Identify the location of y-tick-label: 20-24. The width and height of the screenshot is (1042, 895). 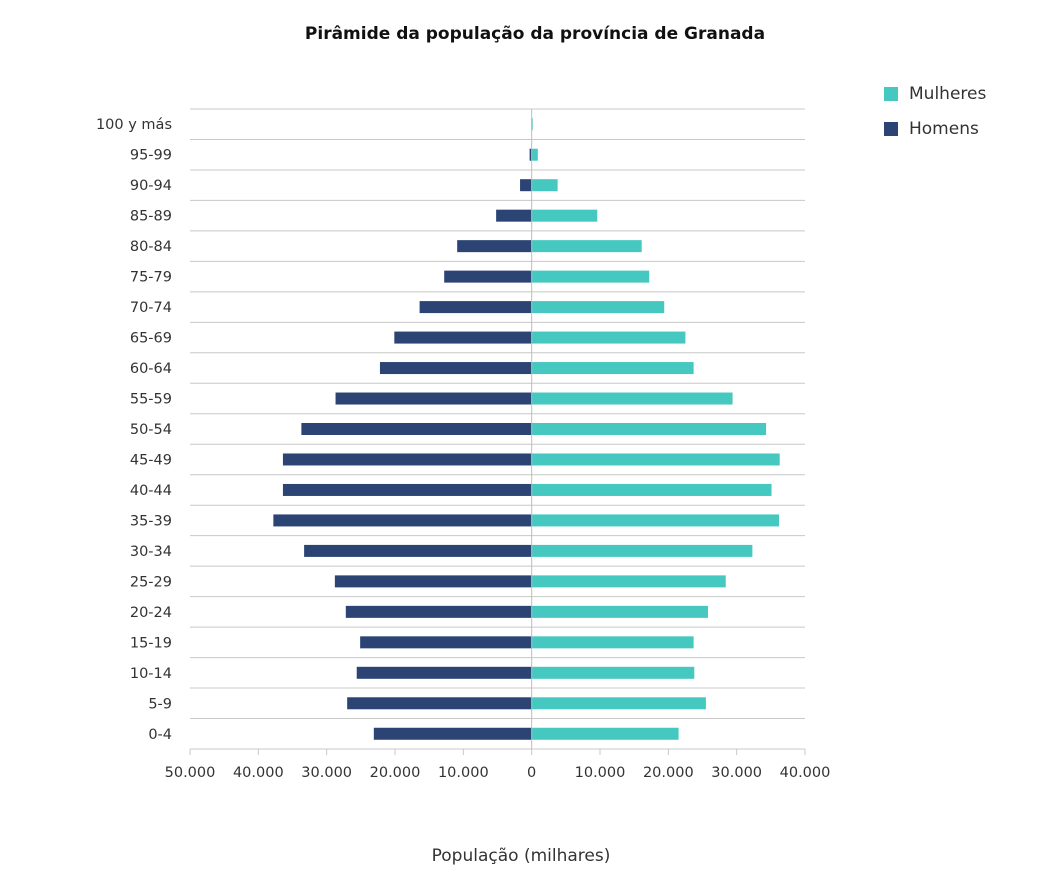
(151, 613).